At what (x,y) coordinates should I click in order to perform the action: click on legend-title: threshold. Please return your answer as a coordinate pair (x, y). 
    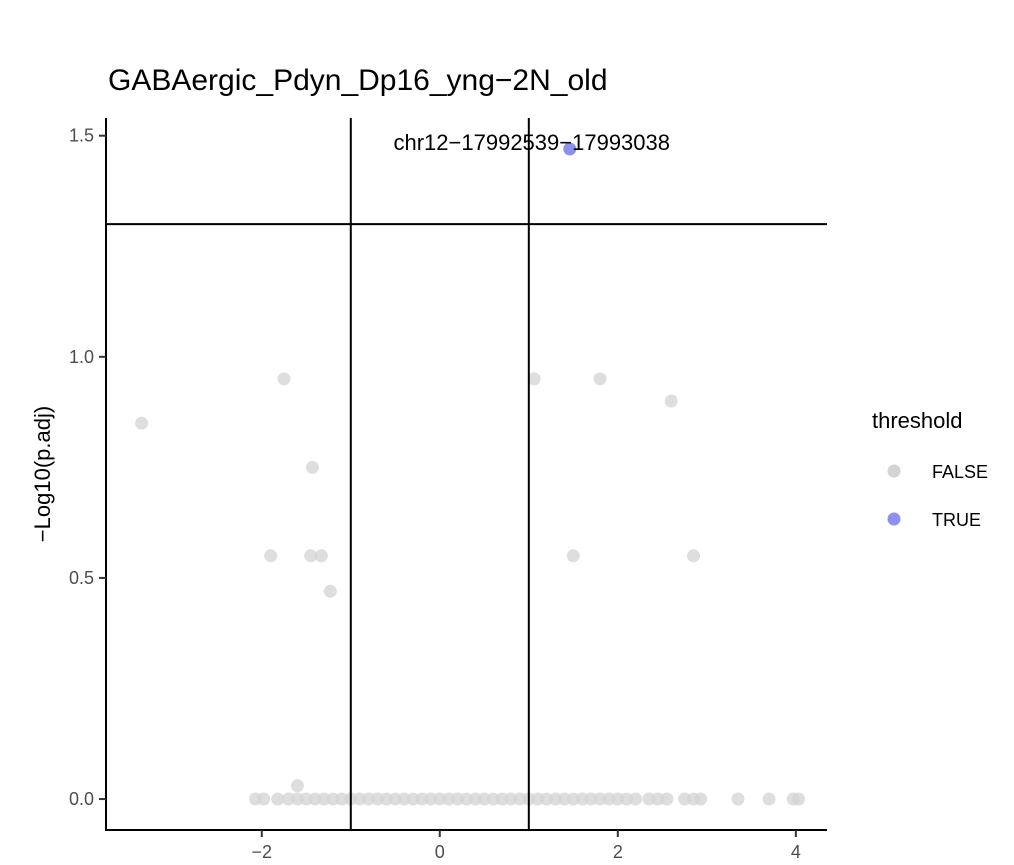
    Looking at the image, I should click on (917, 420).